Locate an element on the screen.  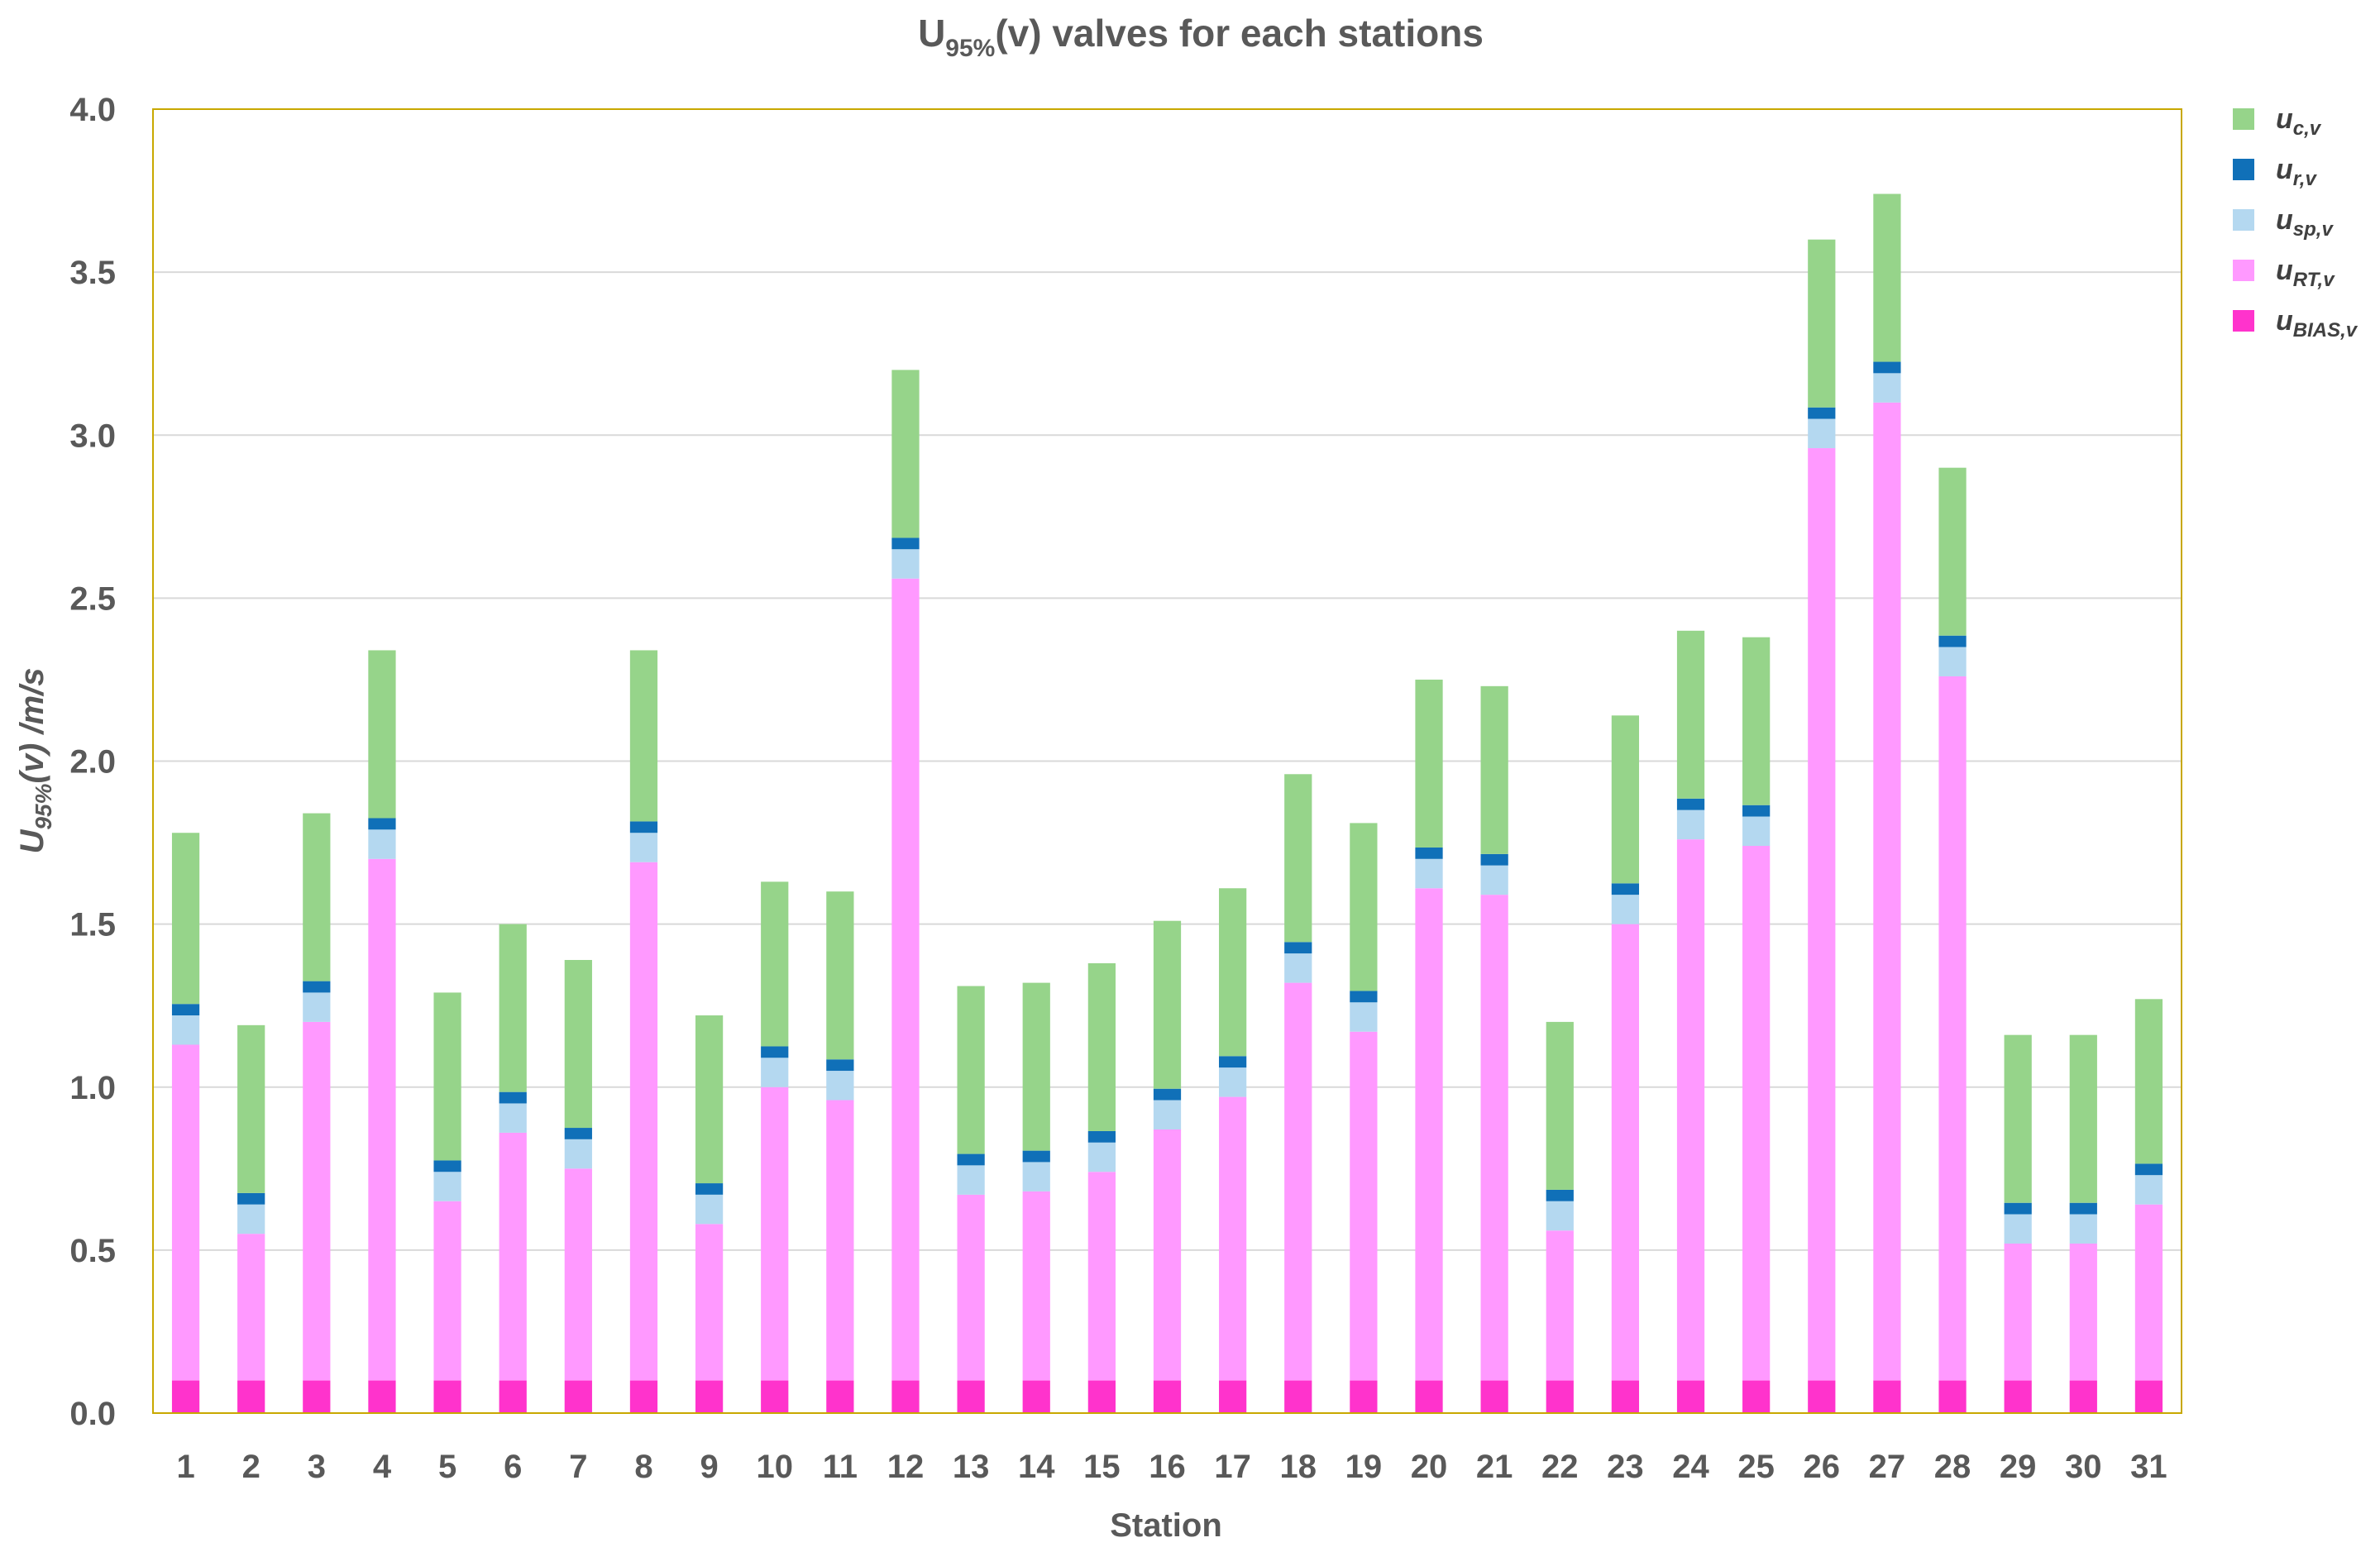
y-tick-label: 3.0 is located at coordinates (92, 436).